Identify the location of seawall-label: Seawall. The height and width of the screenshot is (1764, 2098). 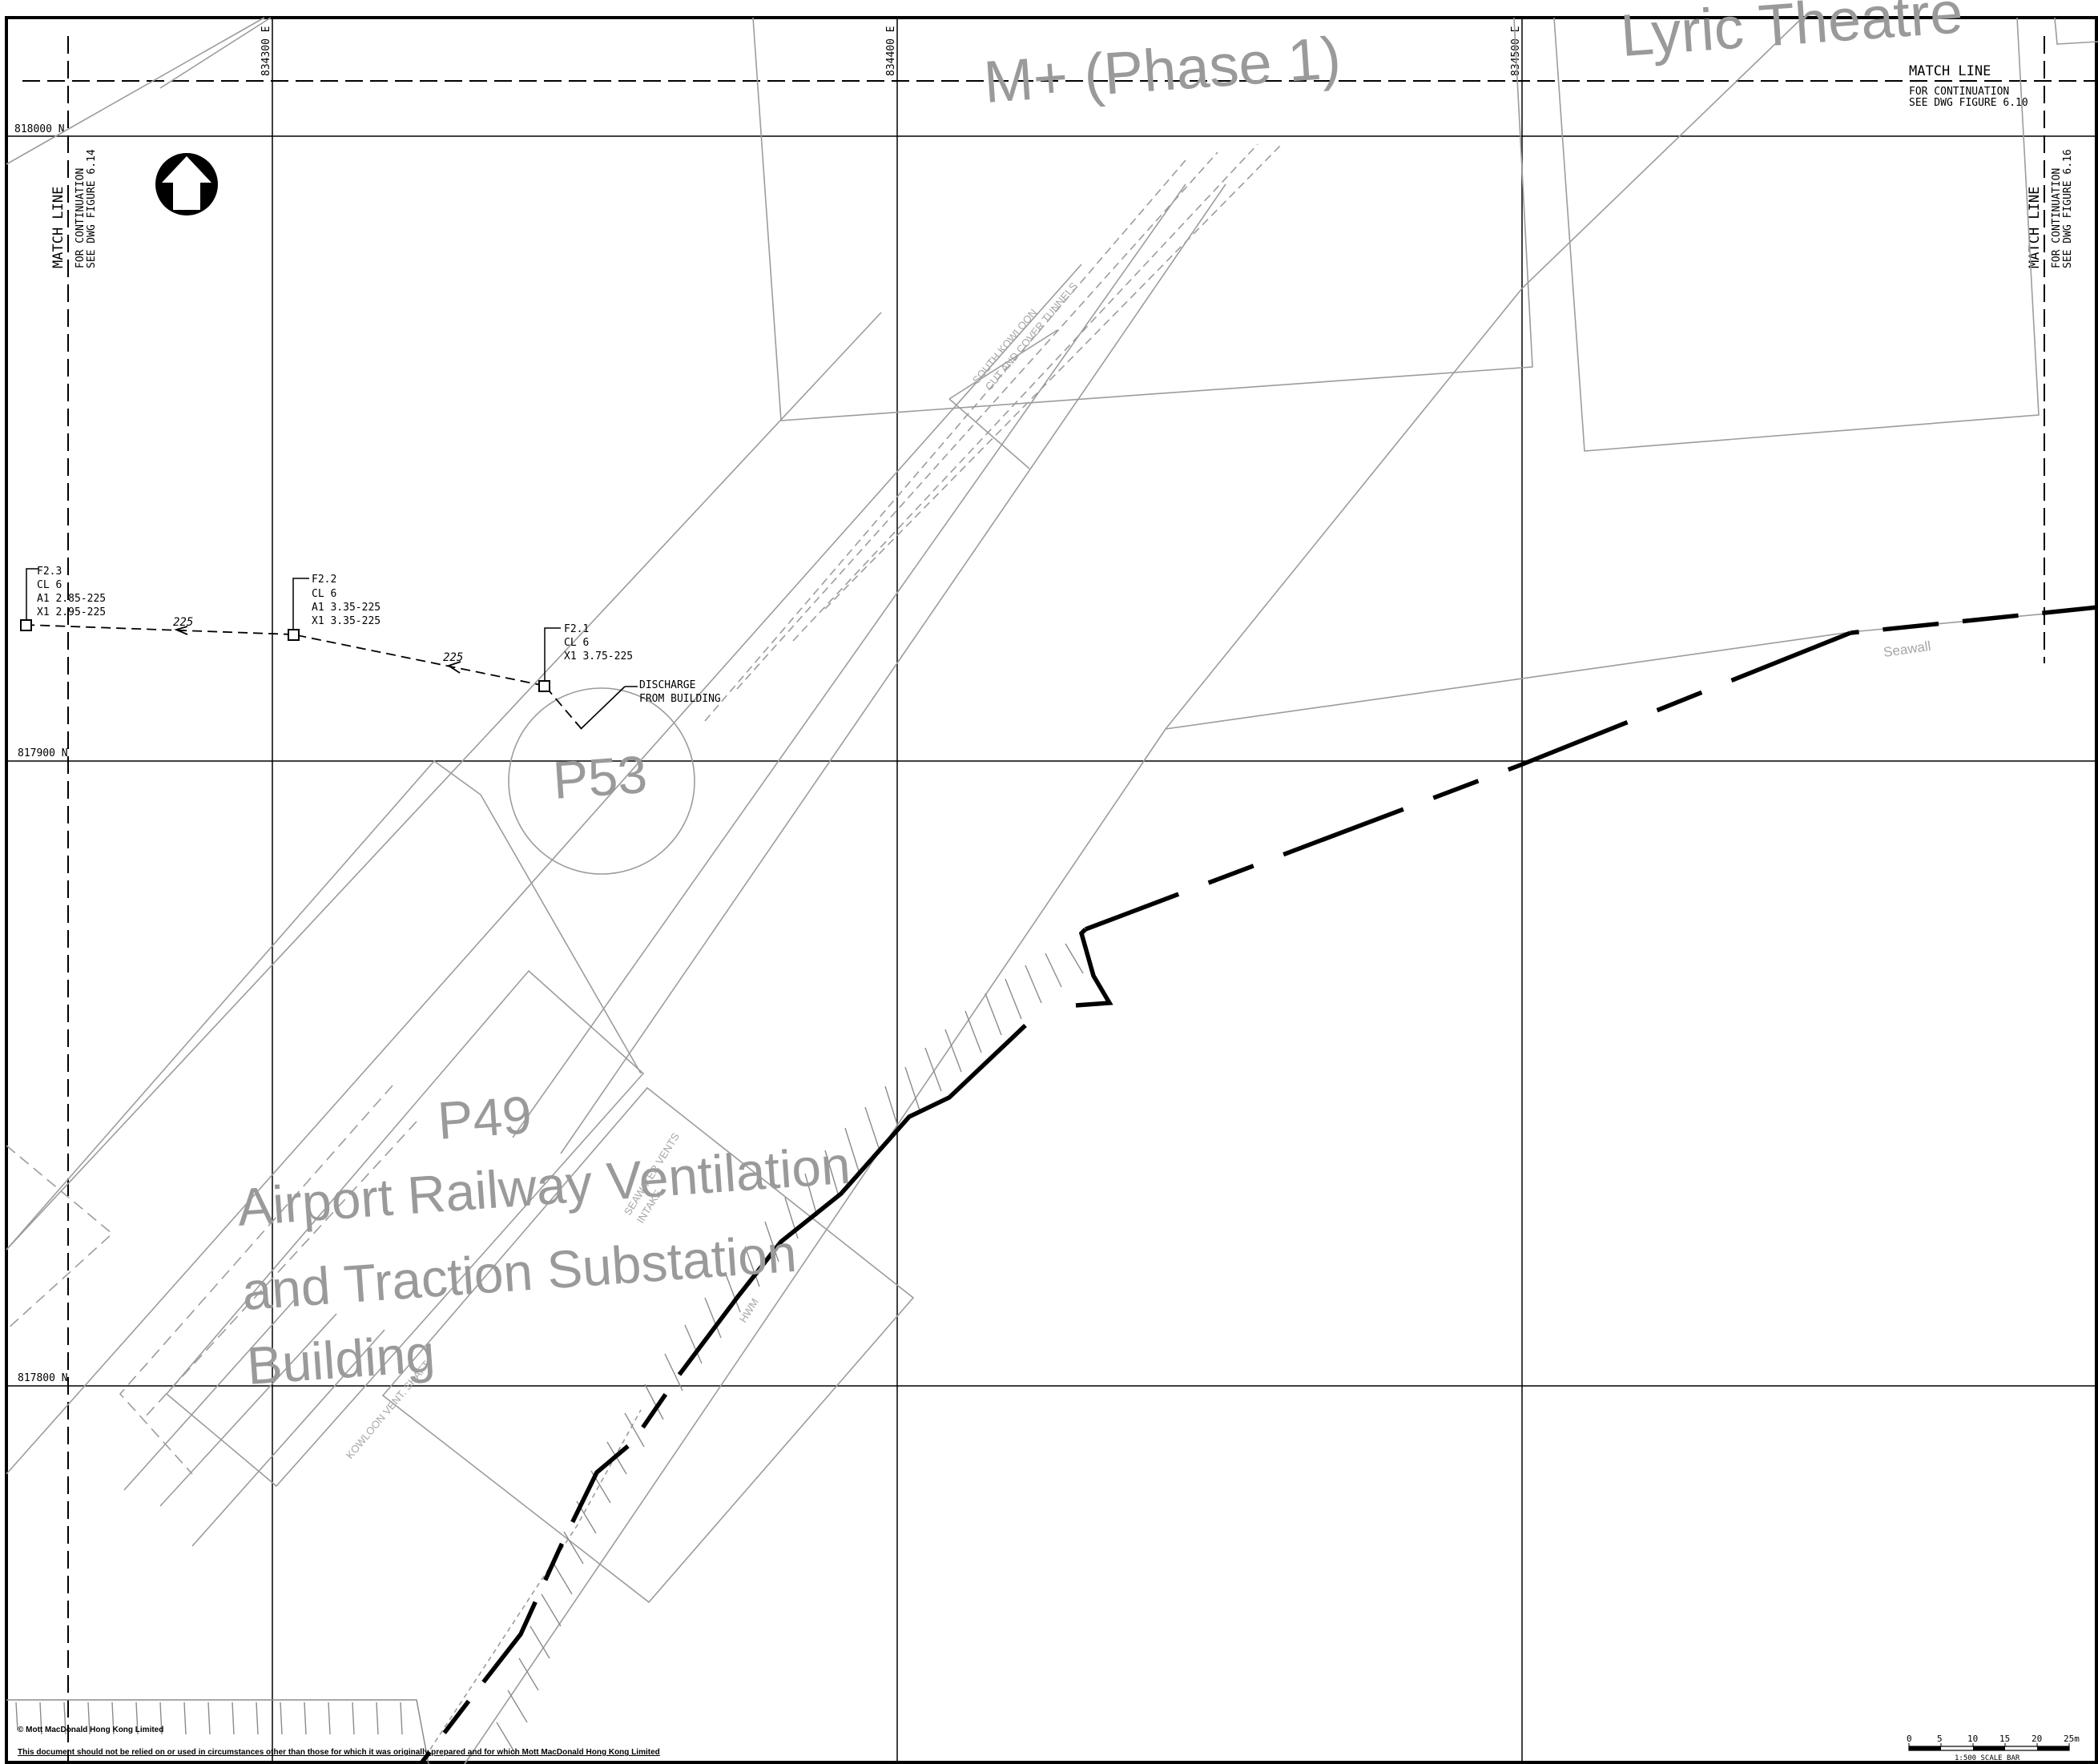
(1907, 649).